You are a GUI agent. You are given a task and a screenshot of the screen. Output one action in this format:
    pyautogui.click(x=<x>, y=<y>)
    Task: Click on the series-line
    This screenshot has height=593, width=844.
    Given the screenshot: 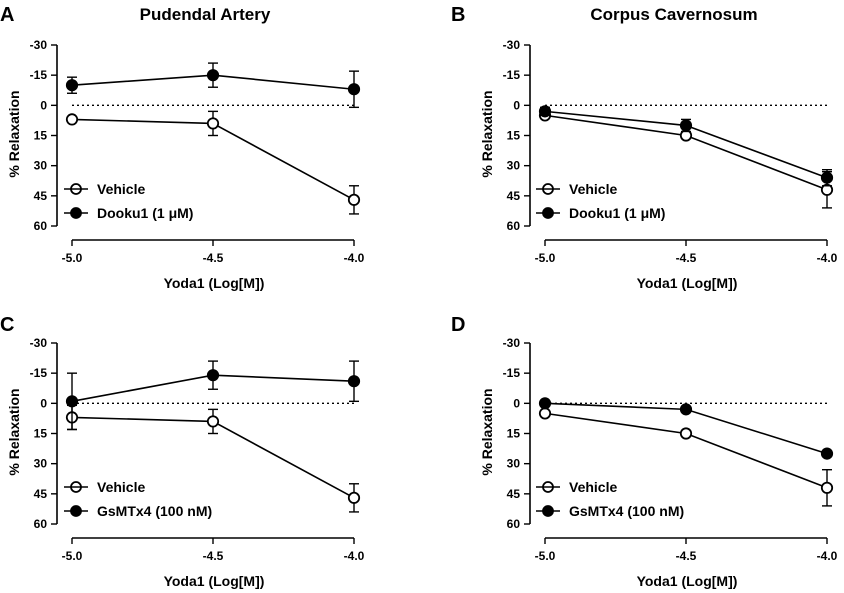 What is the action you would take?
    pyautogui.click(x=686, y=450)
    